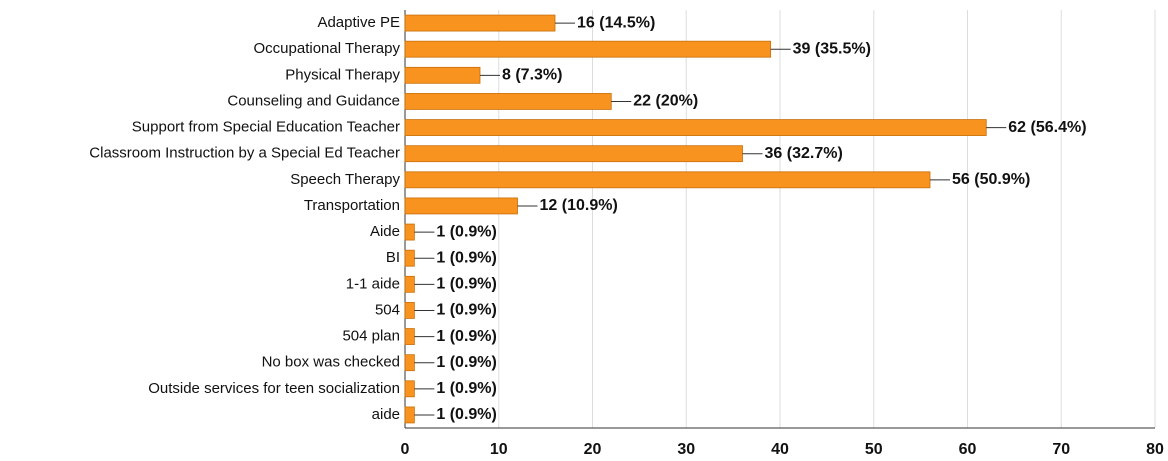 The width and height of the screenshot is (1168, 461). What do you see at coordinates (780, 449) in the screenshot?
I see `x-tick-label: 40` at bounding box center [780, 449].